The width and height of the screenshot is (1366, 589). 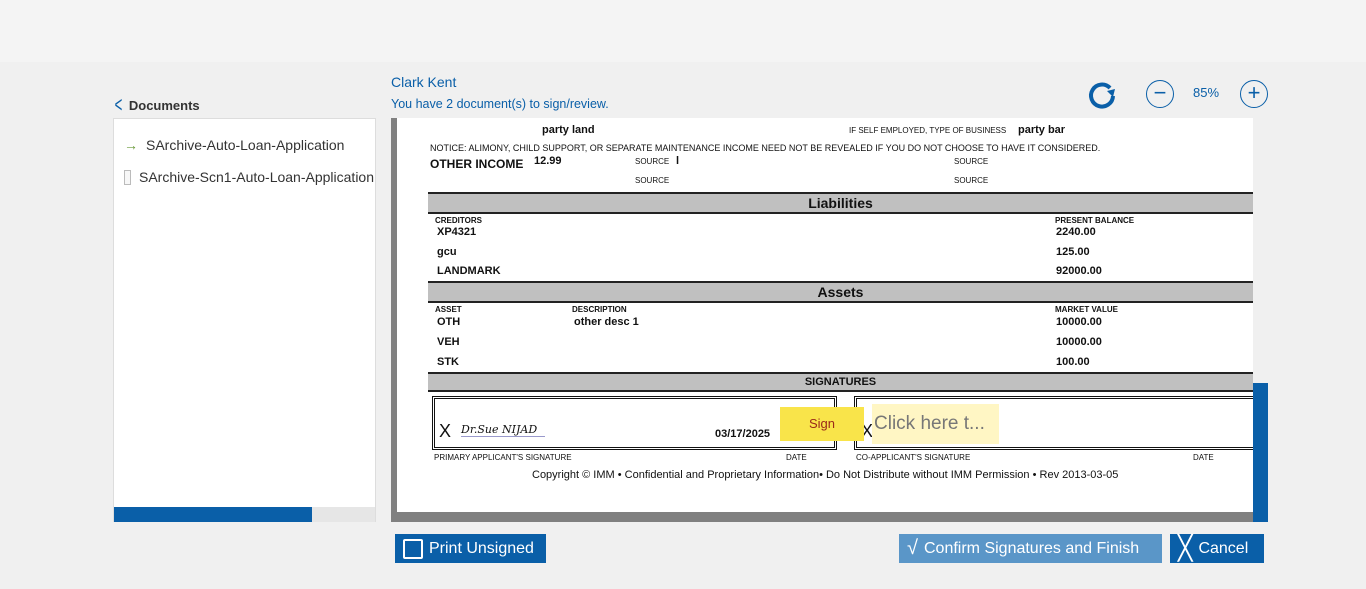 What do you see at coordinates (840, 382) in the screenshot?
I see `signatures-header: SIGNATURES` at bounding box center [840, 382].